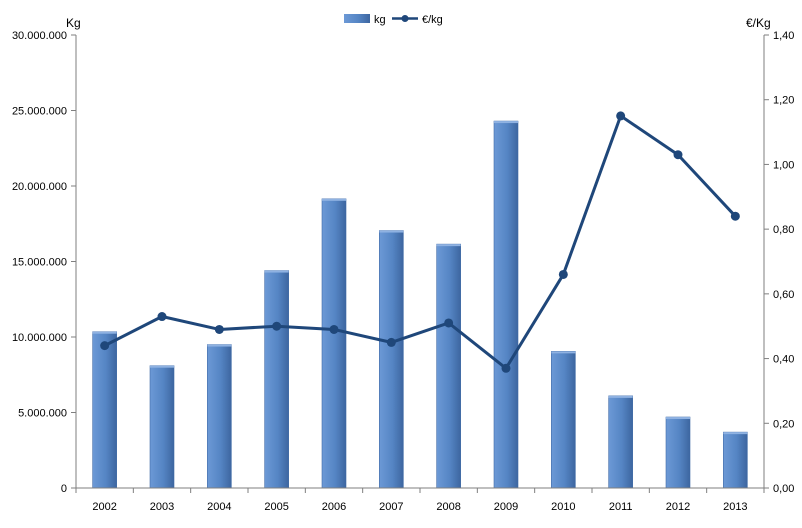 The width and height of the screenshot is (802, 528). I want to click on legend: kg €/kg, so click(393, 20).